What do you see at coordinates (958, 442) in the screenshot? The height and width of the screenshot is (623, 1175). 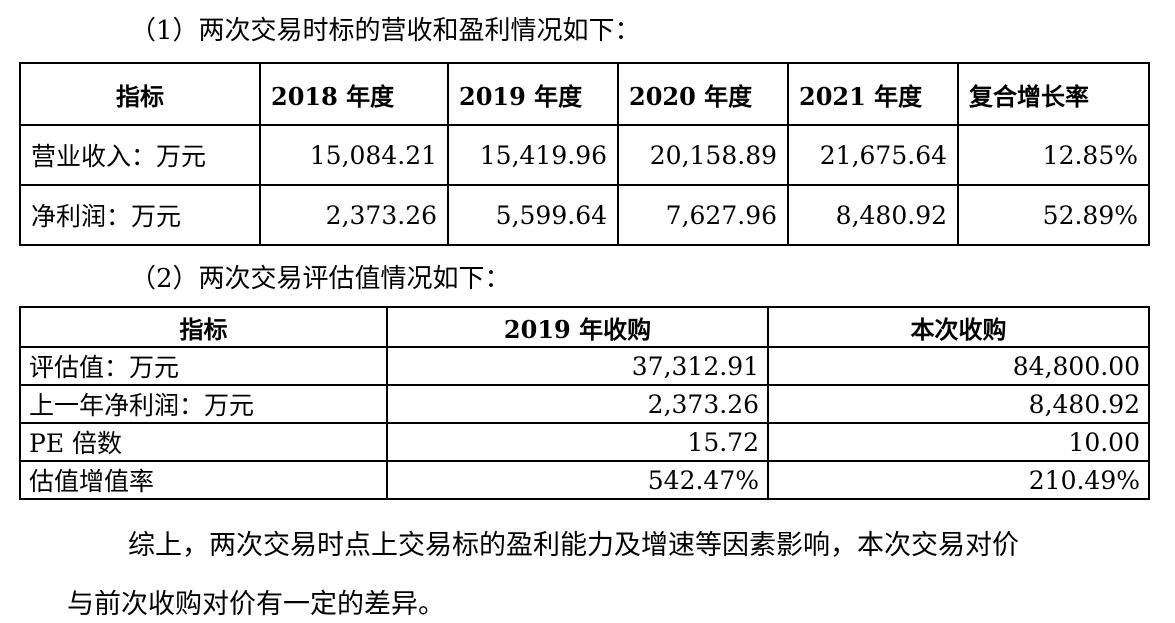 I see `table-cell: 10.00` at bounding box center [958, 442].